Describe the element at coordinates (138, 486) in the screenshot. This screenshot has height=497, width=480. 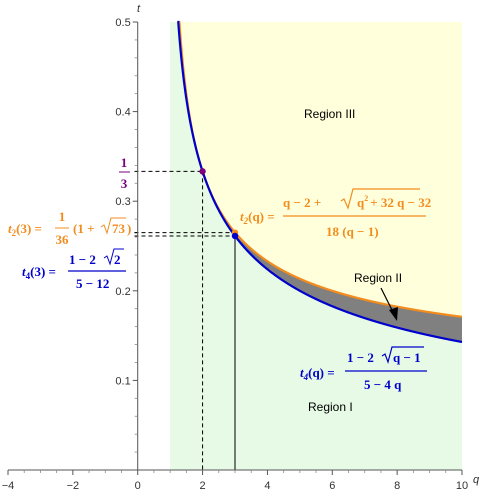
I see `x-tick-label-2: 0` at that location.